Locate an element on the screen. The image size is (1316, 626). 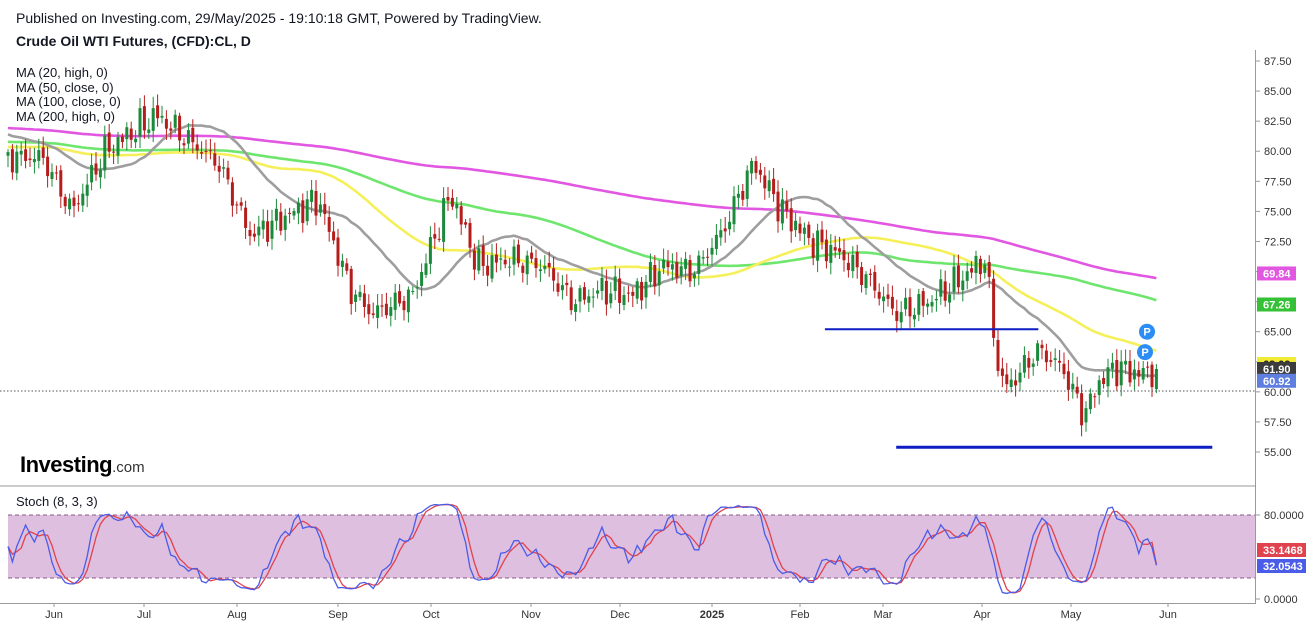
legend-ma100: MA (100, close, 0) is located at coordinates (68, 101).